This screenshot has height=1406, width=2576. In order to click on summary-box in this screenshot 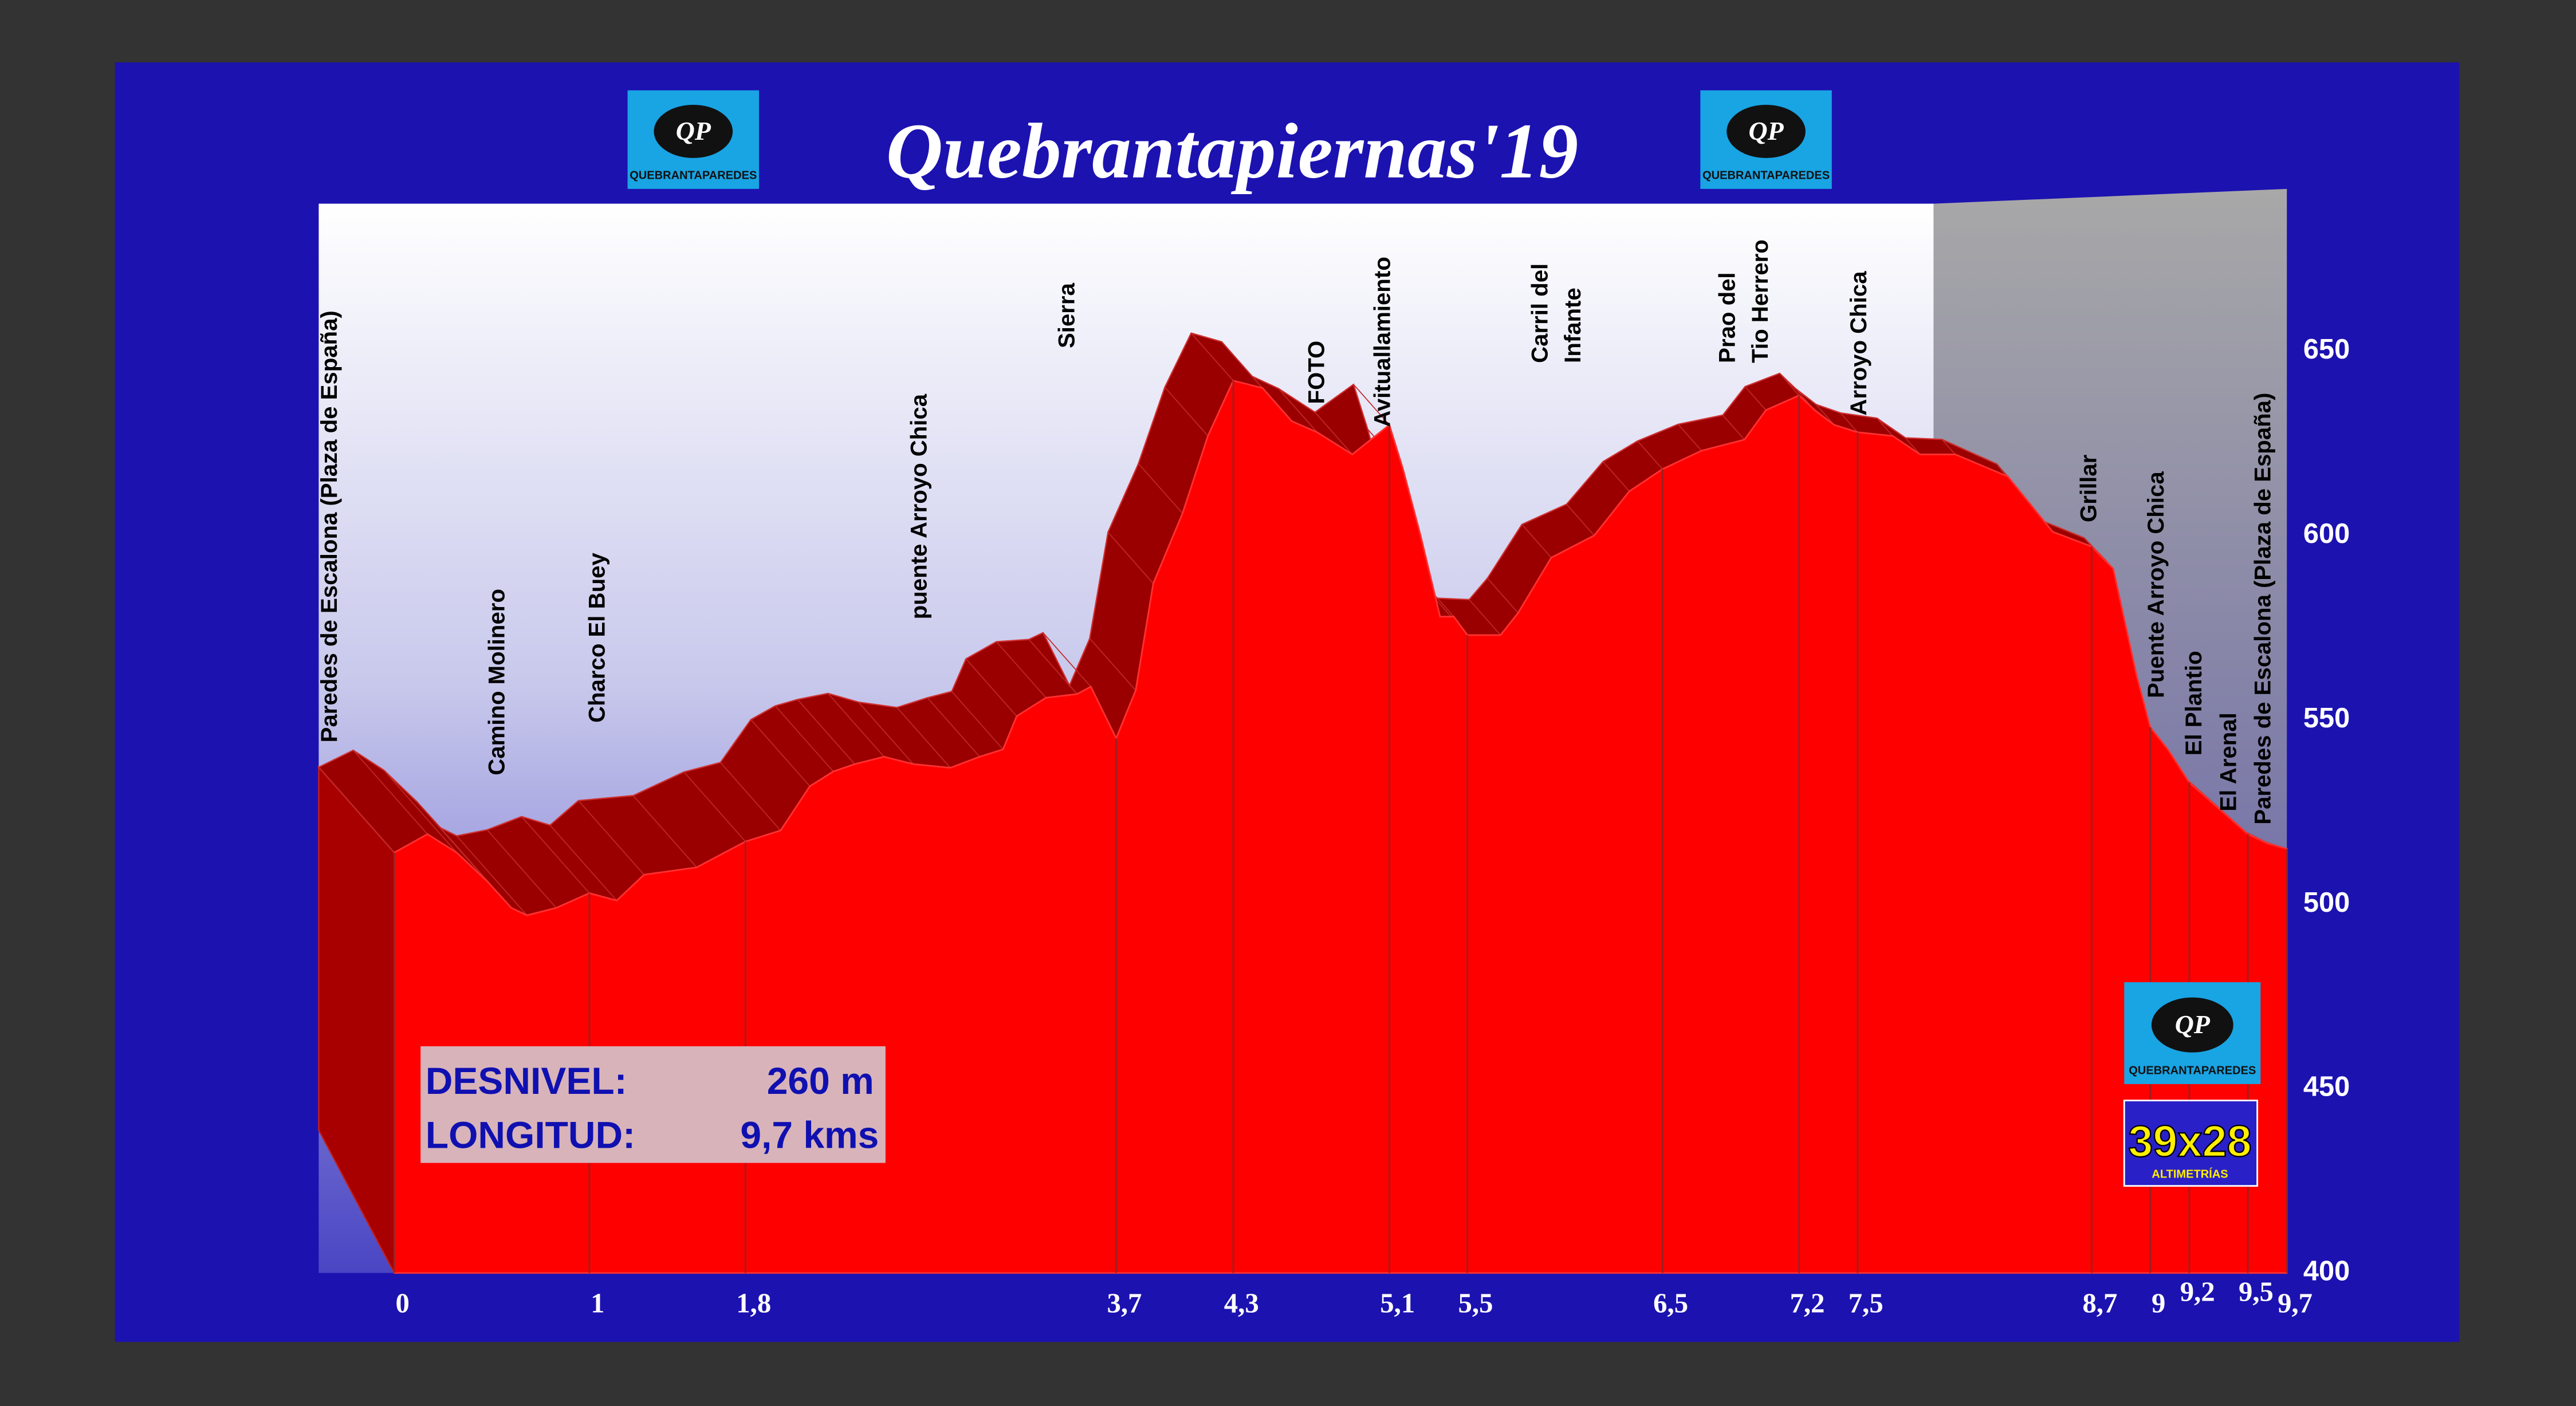, I will do `click(653, 1104)`.